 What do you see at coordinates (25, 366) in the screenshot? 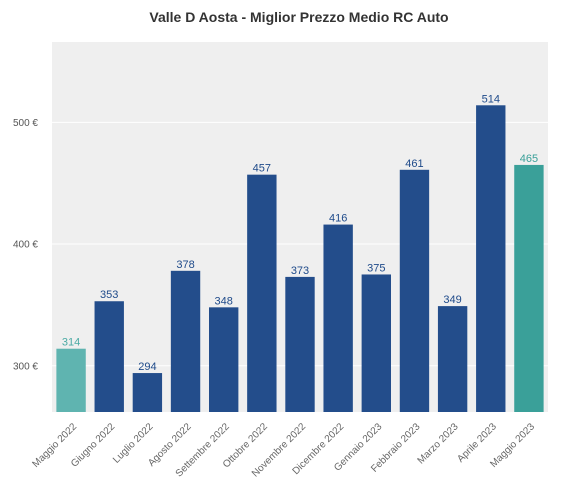
I see `y-tick-label: 300 €` at bounding box center [25, 366].